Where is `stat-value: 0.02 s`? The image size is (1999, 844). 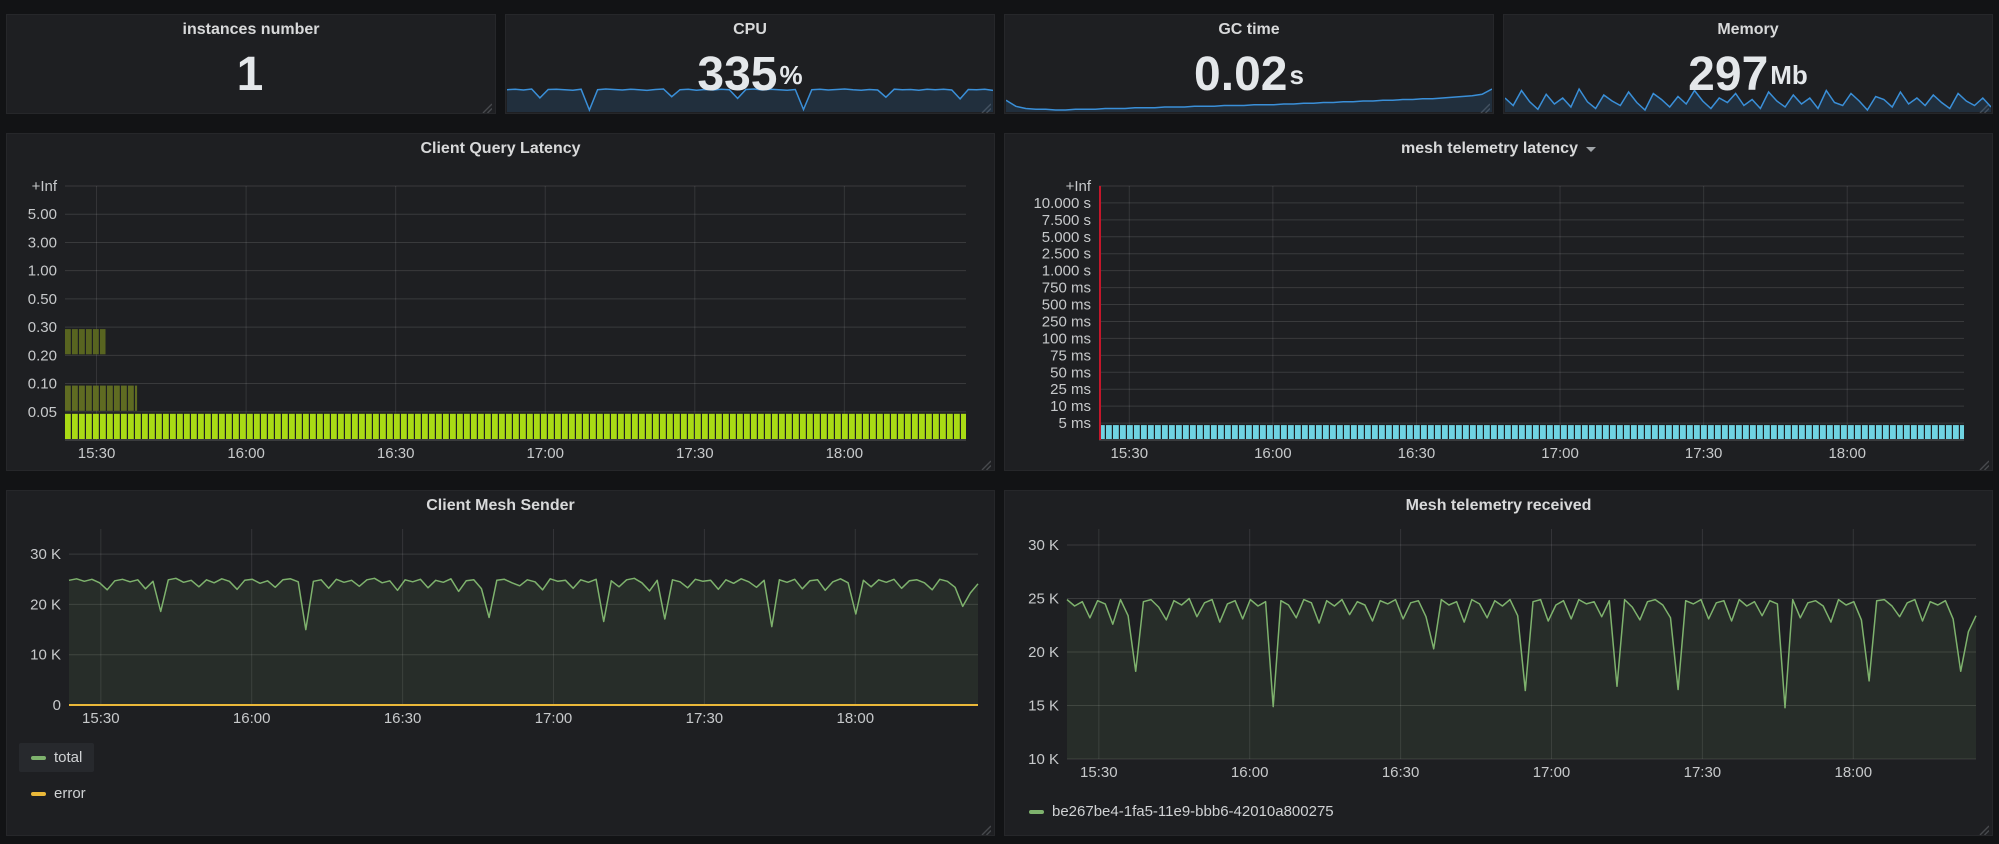 stat-value: 0.02 s is located at coordinates (1249, 79).